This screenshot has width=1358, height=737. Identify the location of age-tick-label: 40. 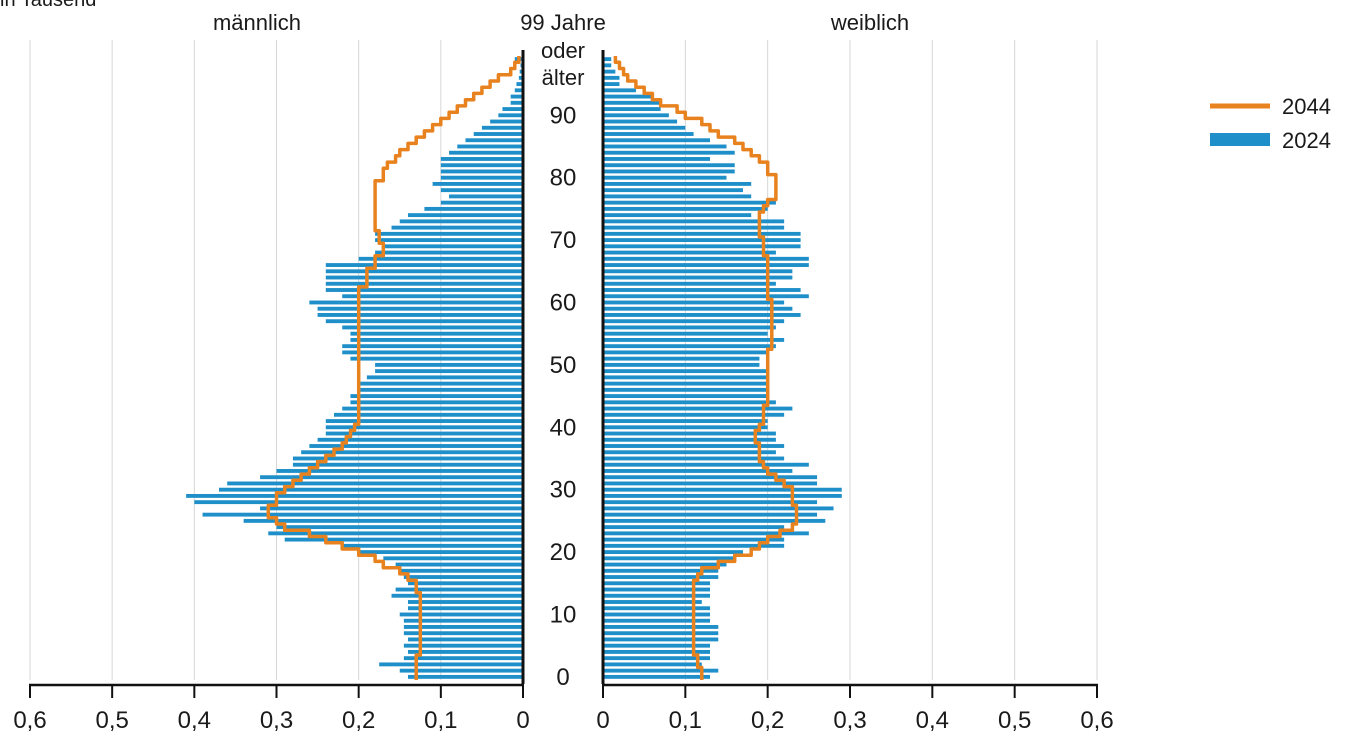
(563, 427).